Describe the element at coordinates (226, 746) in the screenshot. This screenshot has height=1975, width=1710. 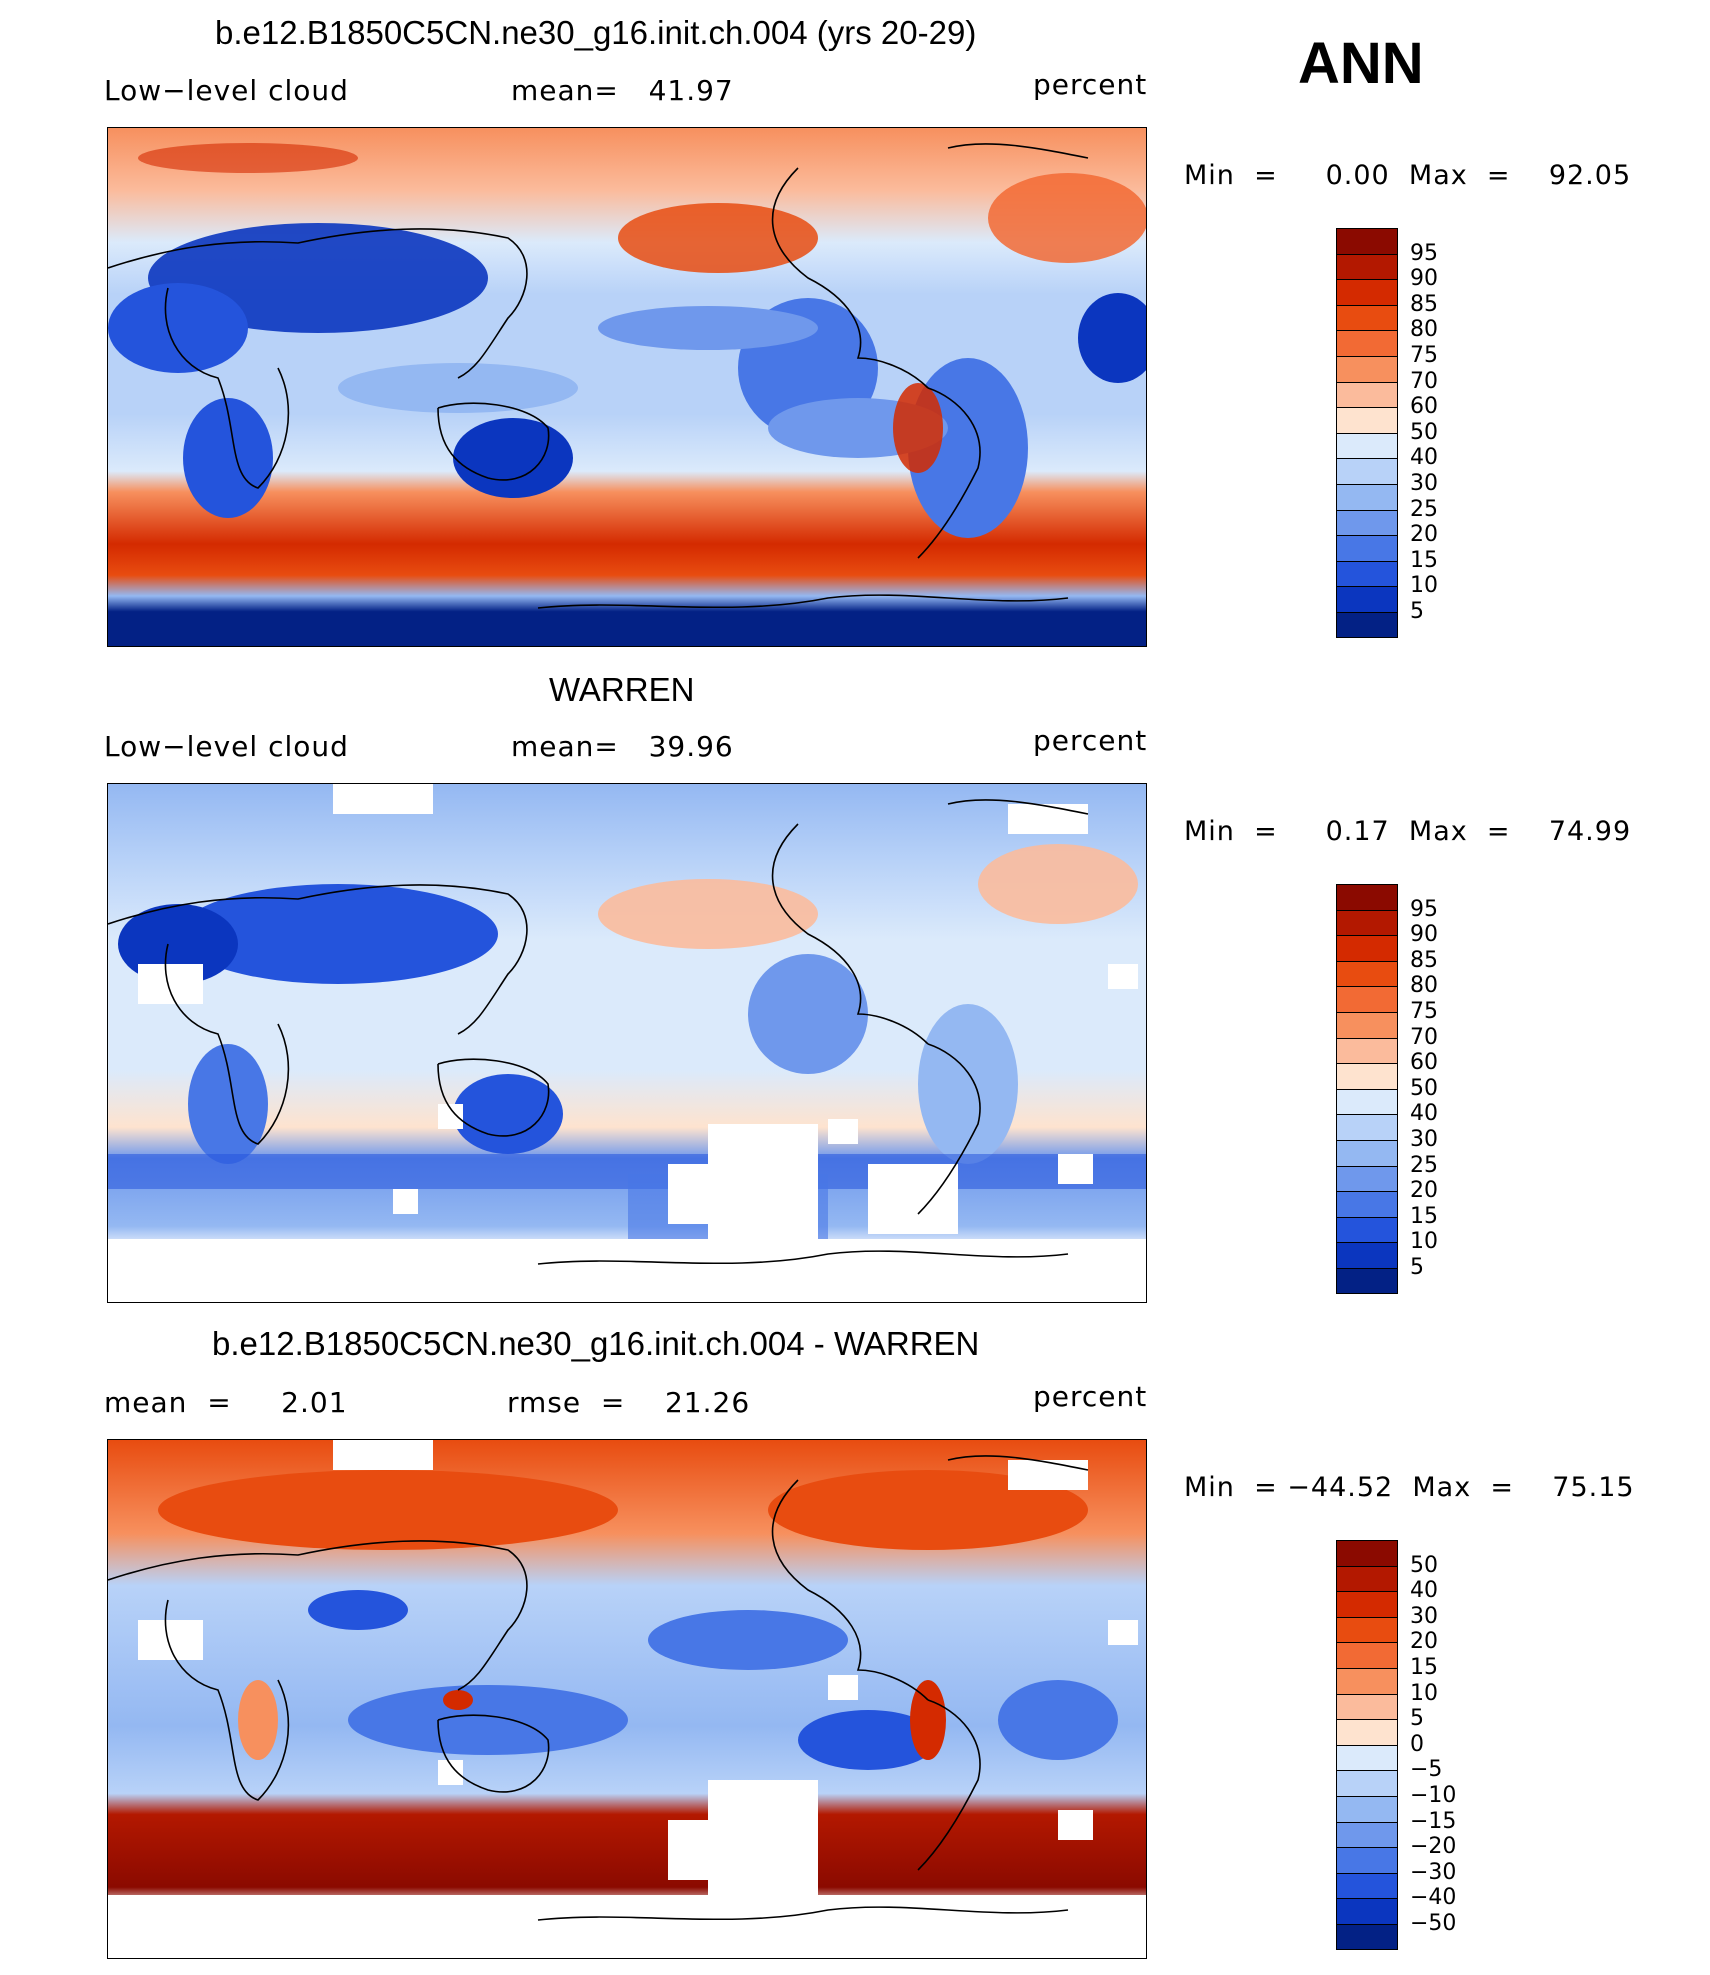
I see `panel-2-variable-label: Low−level cloud` at that location.